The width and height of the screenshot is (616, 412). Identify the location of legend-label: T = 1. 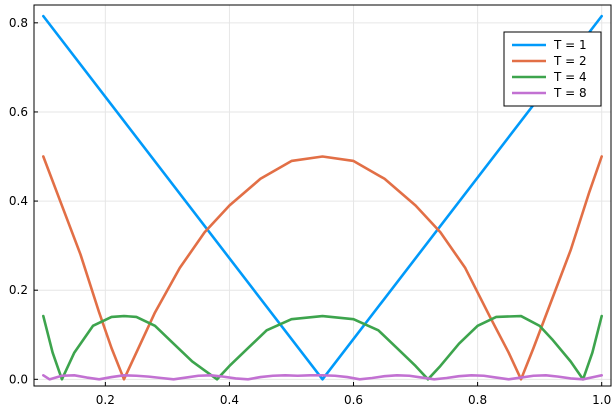
(570, 45).